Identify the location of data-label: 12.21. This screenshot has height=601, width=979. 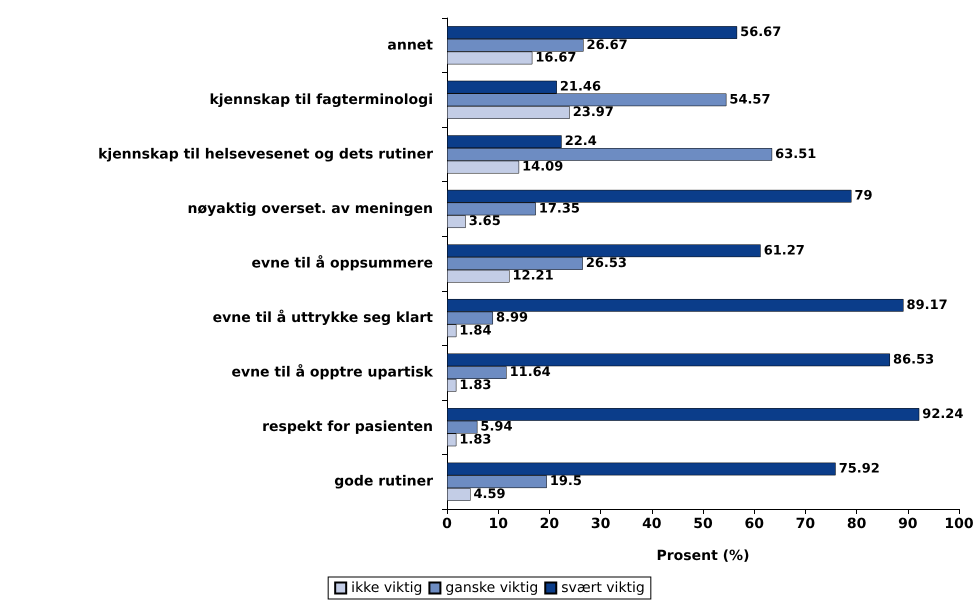
(533, 276).